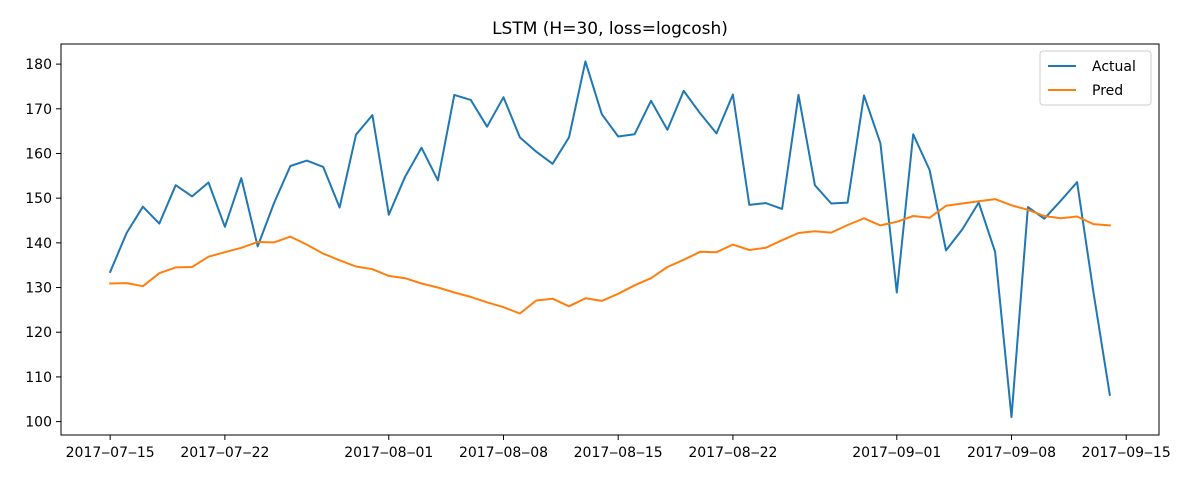  Describe the element at coordinates (38, 65) in the screenshot. I see `y-tick-label: 180` at that location.